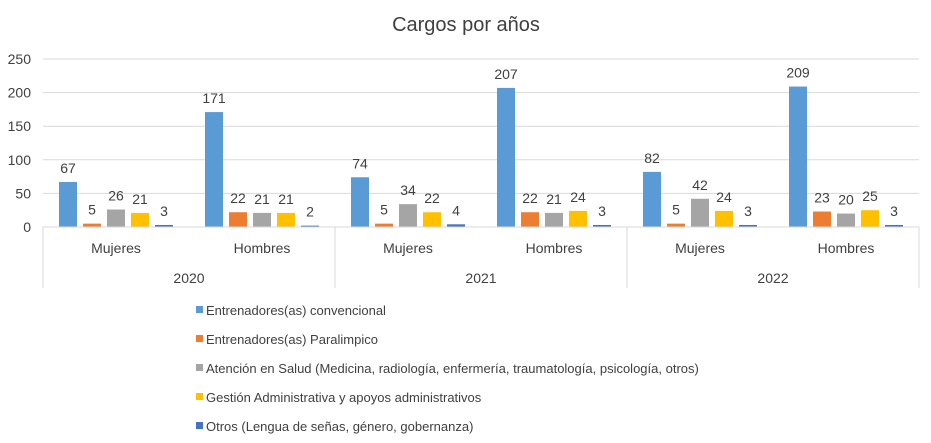 Image resolution: width=931 pixels, height=443 pixels. I want to click on y-tick-label: 0, so click(27, 227).